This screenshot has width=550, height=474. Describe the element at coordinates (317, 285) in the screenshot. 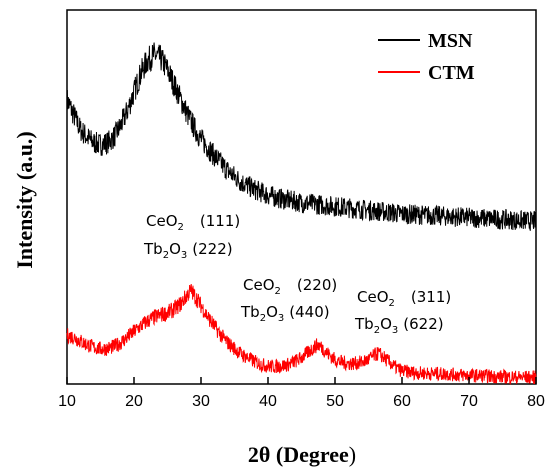

I see `annotation-220-hkl1: (220)` at that location.